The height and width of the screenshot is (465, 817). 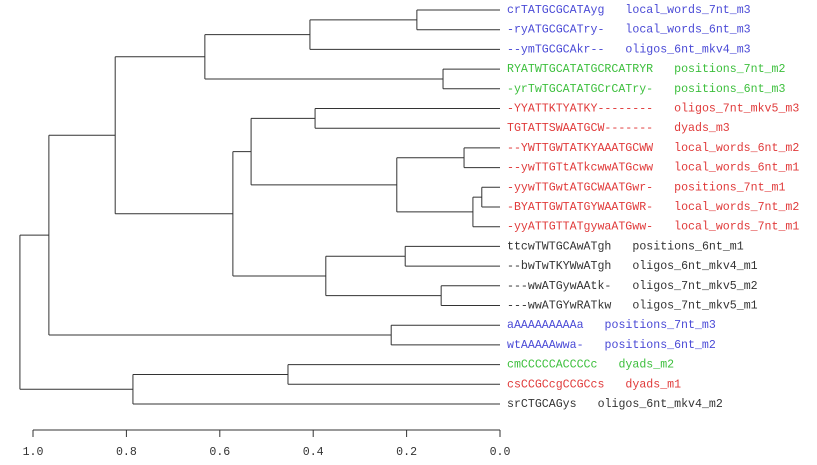 What do you see at coordinates (406, 452) in the screenshot?
I see `x-tick-label: 0.2` at bounding box center [406, 452].